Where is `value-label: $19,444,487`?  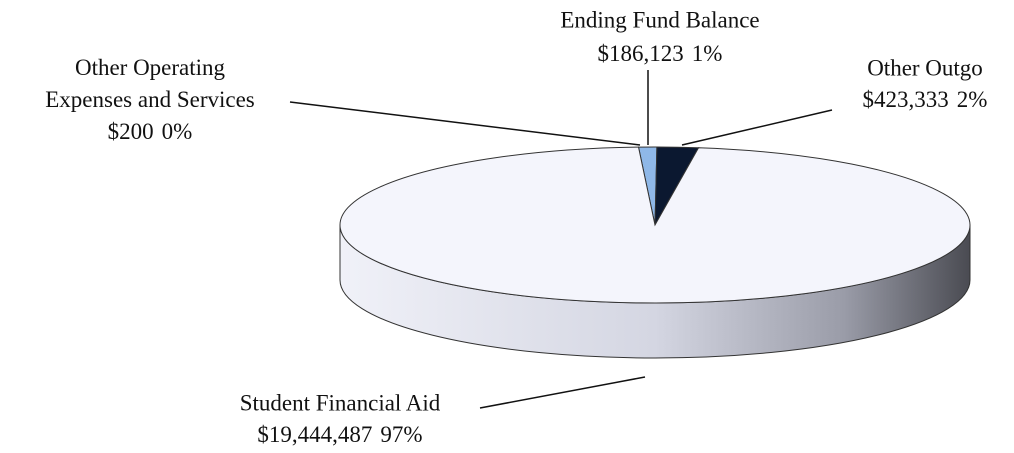 value-label: $19,444,487 is located at coordinates (314, 434).